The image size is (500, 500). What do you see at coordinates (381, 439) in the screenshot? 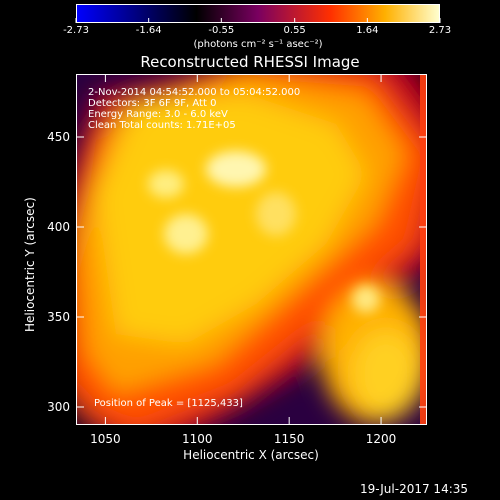
I see `x-tick-label: 1200` at bounding box center [381, 439].